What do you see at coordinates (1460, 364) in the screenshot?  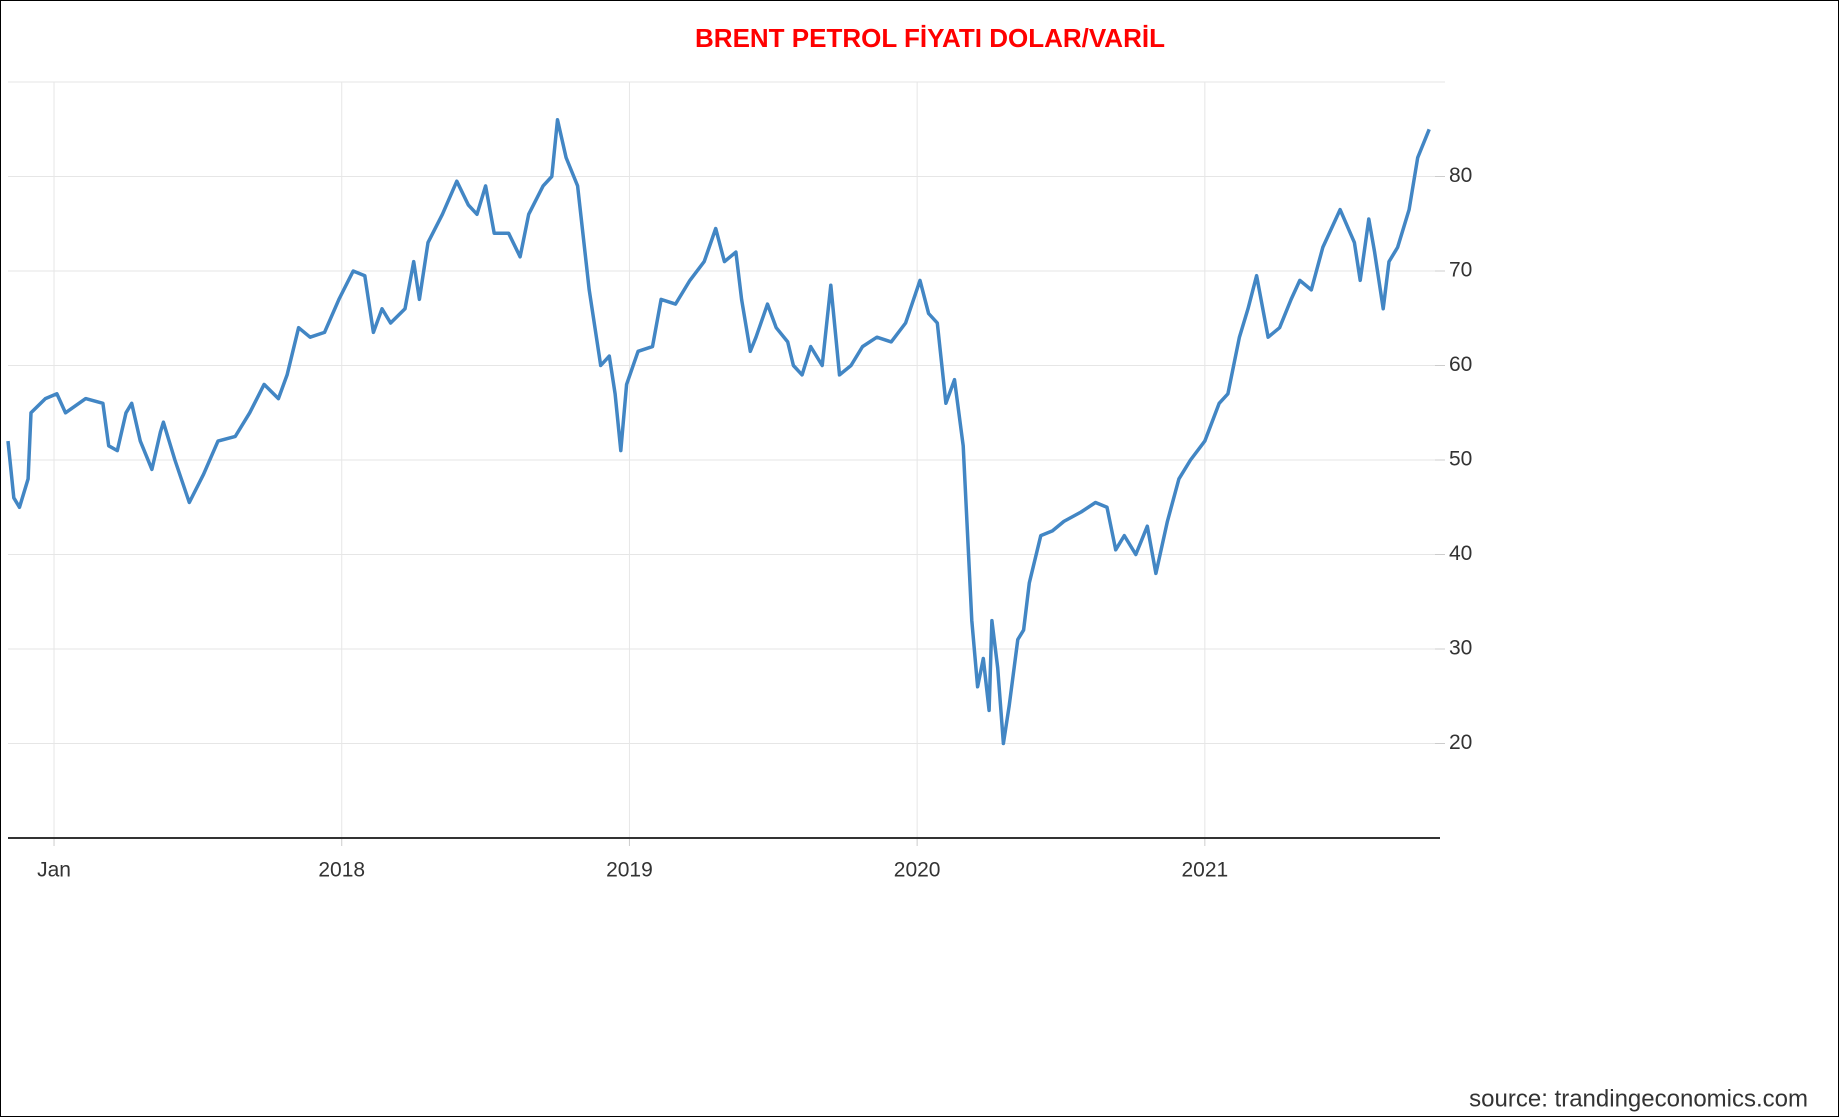 I see `y-tick-label: 60` at bounding box center [1460, 364].